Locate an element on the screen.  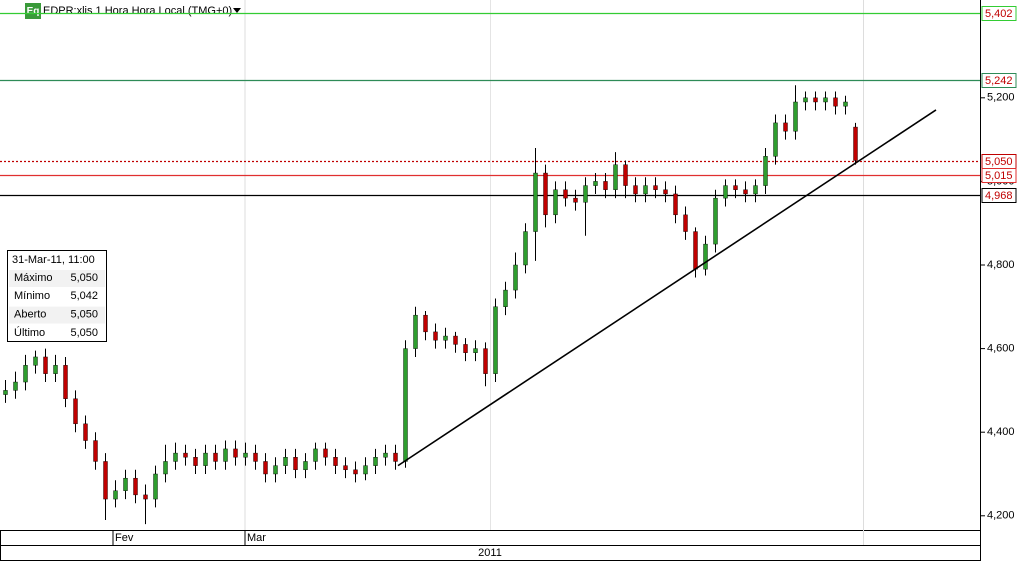
level-label: 4,968 is located at coordinates (999, 196).